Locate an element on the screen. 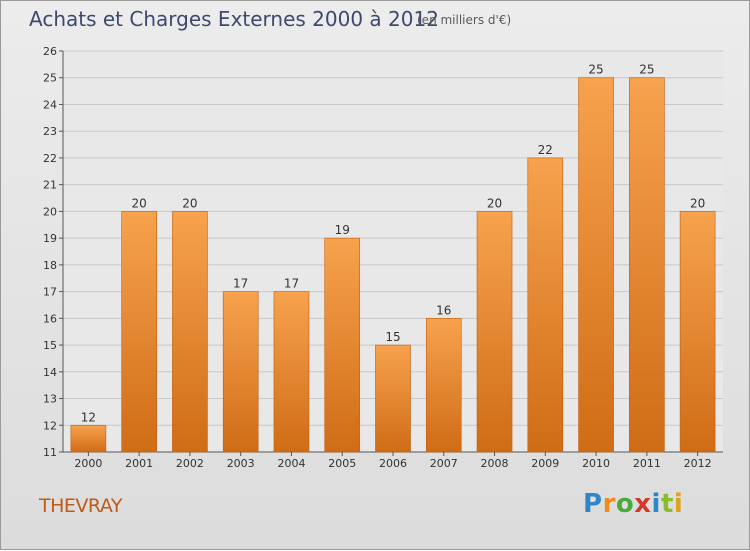  x-tick-label: 2000 is located at coordinates (88, 463).